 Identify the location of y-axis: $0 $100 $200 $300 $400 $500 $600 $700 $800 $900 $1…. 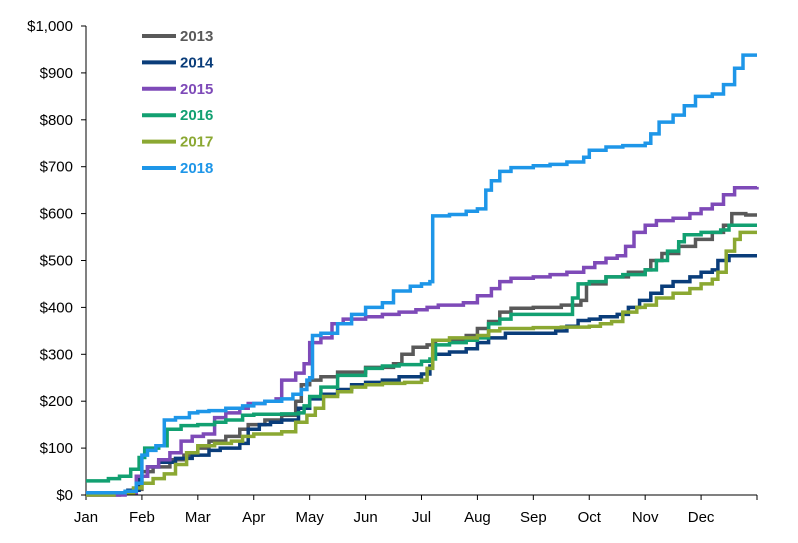
(57, 261).